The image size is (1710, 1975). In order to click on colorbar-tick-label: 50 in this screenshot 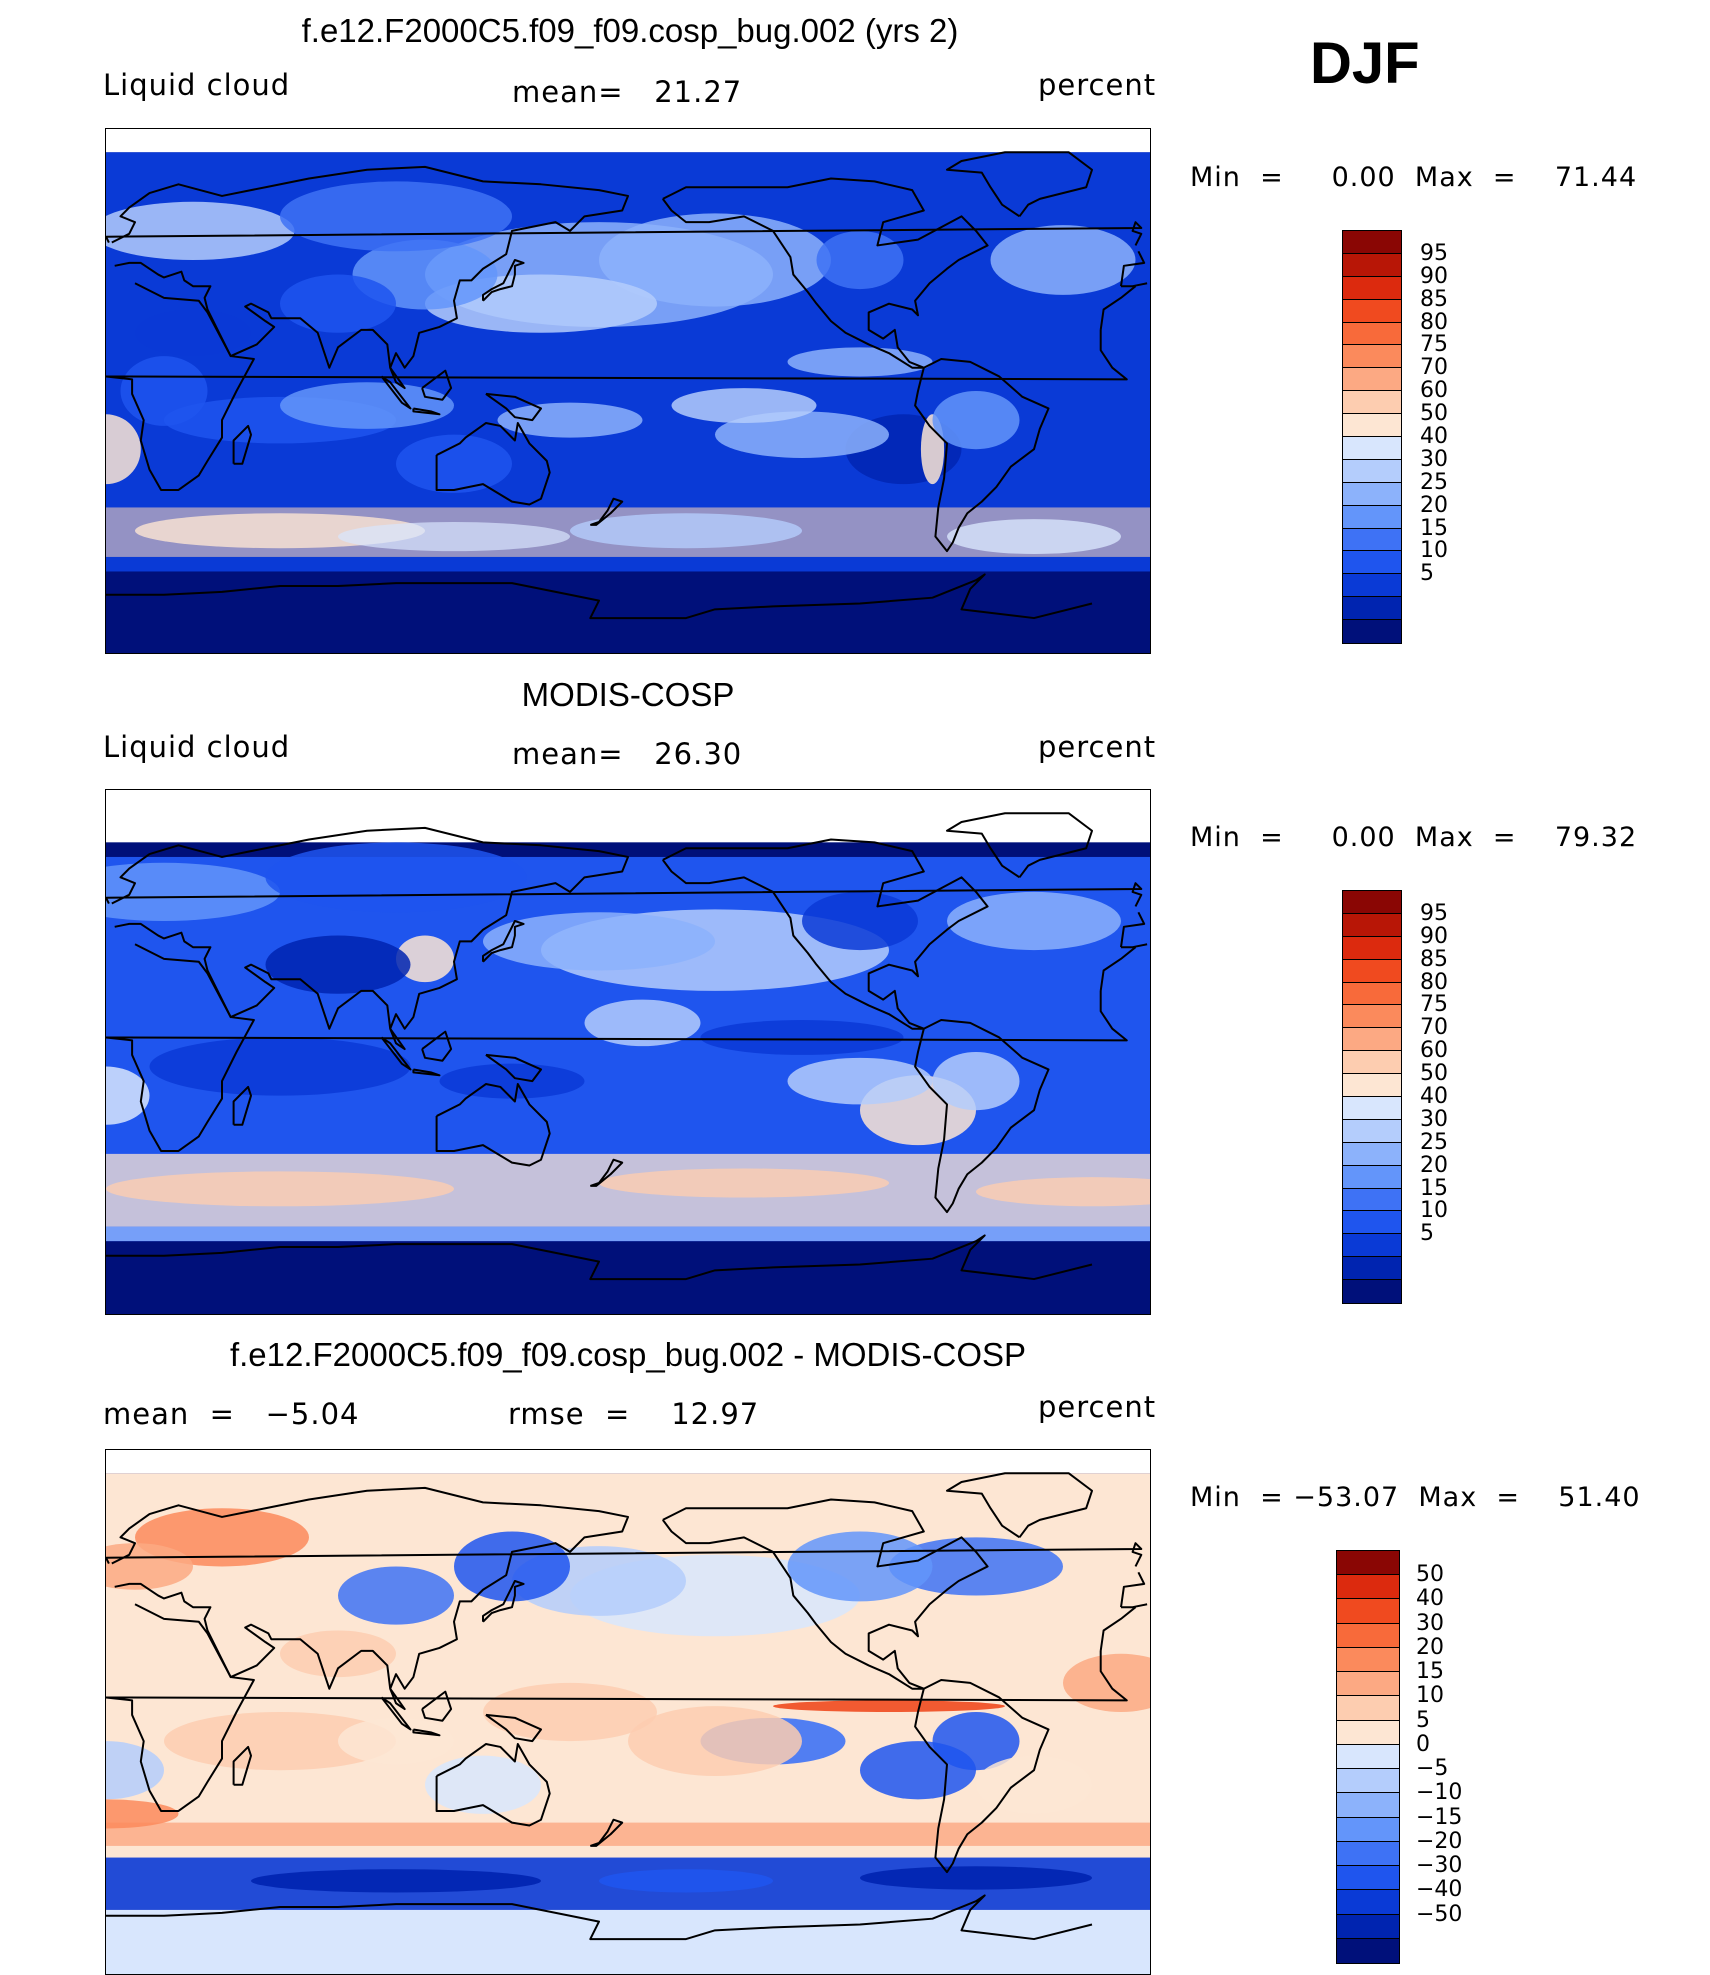, I will do `click(1434, 414)`.